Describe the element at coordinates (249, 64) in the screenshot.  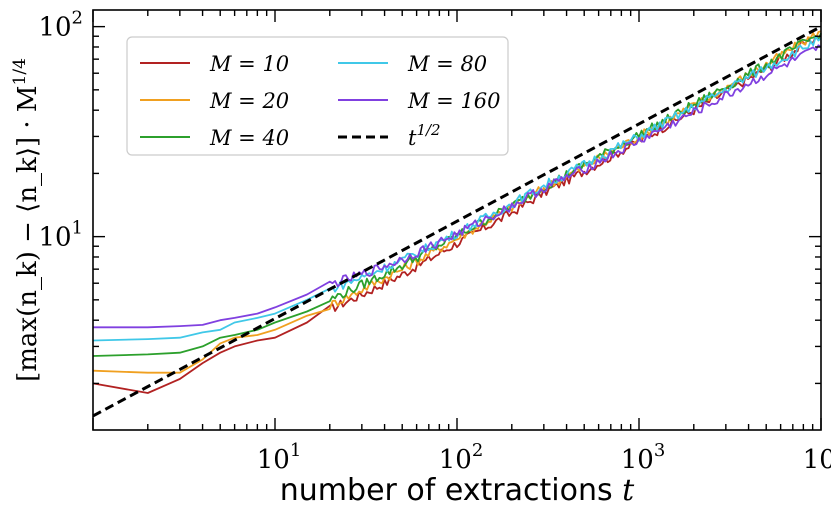
I see `legend-label: M = 10` at that location.